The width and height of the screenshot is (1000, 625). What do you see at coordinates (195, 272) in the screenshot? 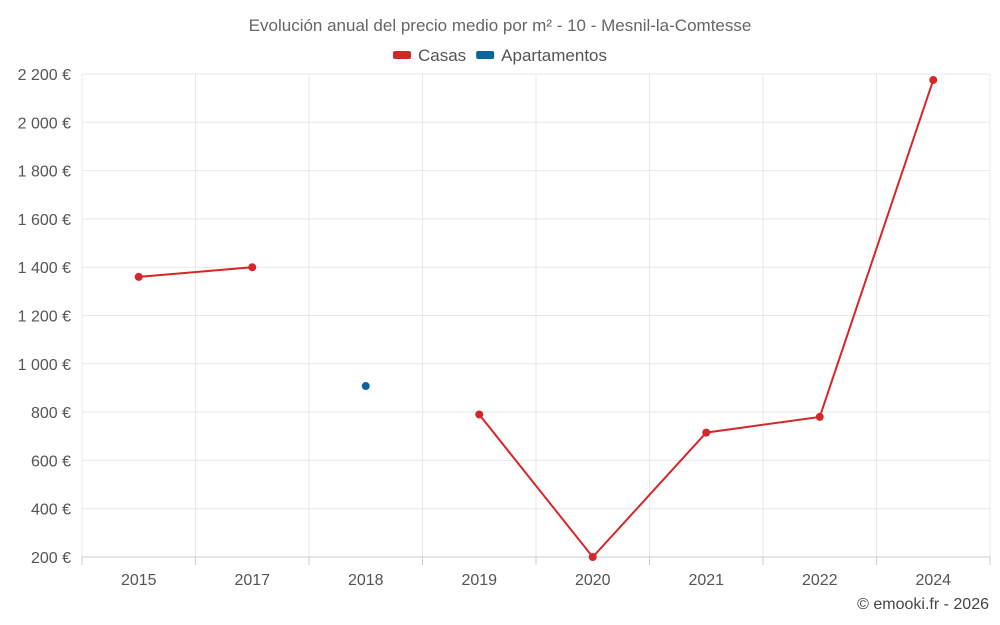
I see `series-line` at bounding box center [195, 272].